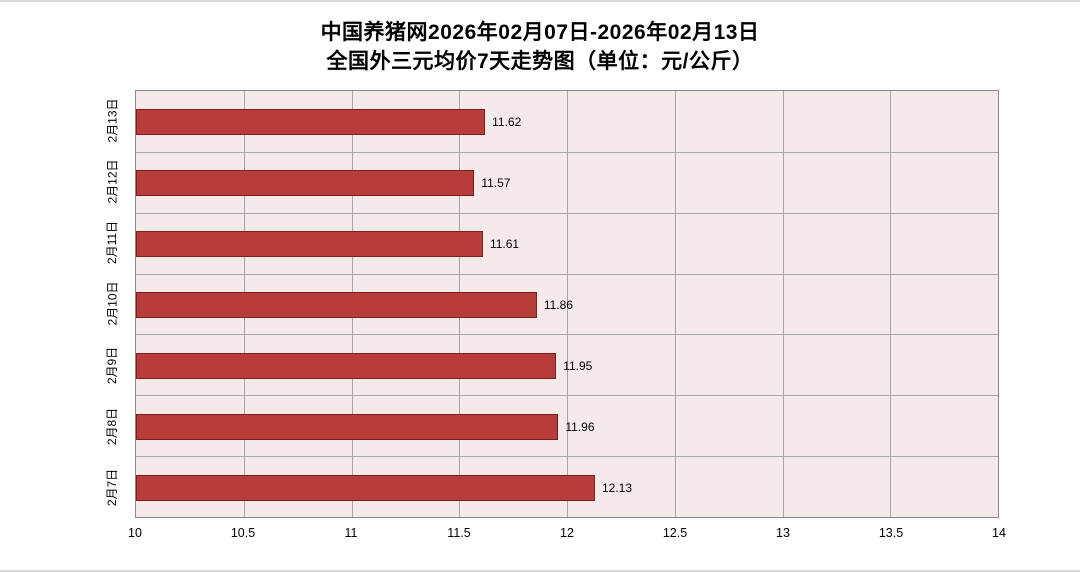 This screenshot has height=572, width=1080. Describe the element at coordinates (305, 182) in the screenshot. I see `bar-2月12日` at that location.